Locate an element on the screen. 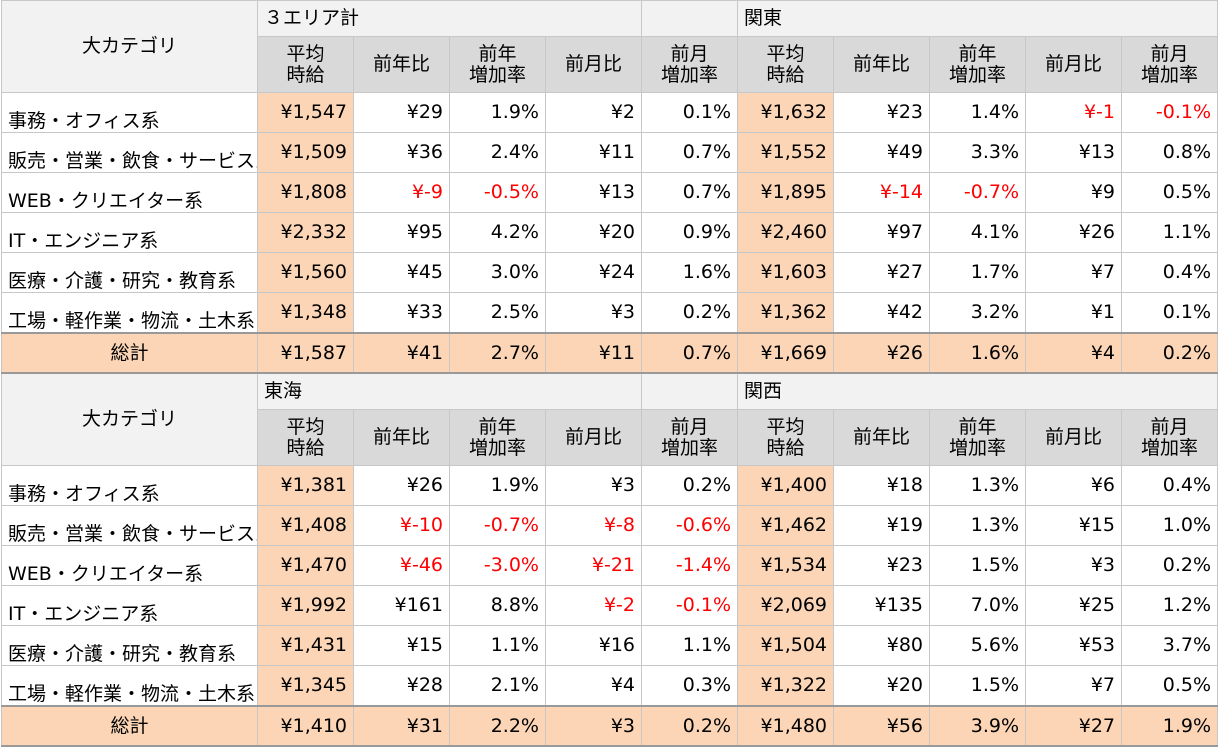 The image size is (1218, 752). value-cell: ¥-14 is located at coordinates (882, 192).